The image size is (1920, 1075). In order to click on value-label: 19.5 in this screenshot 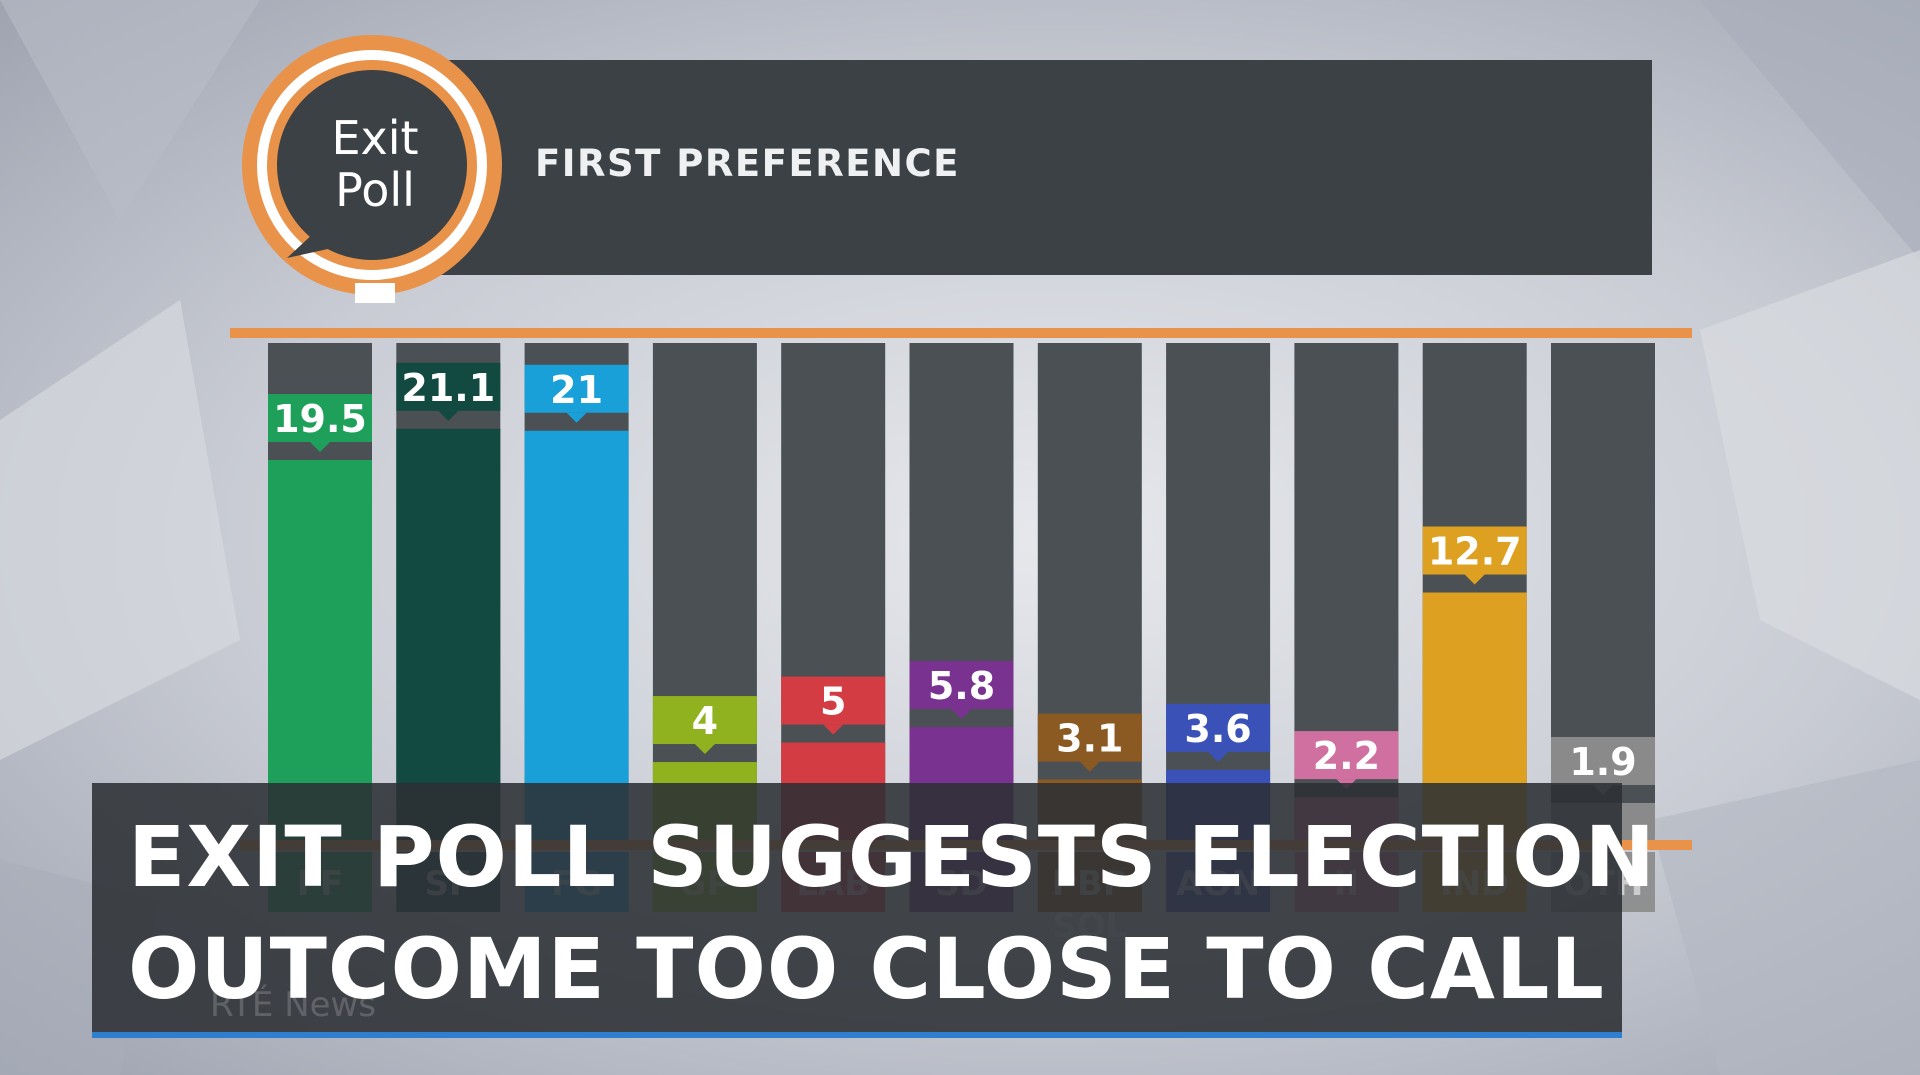, I will do `click(320, 419)`.